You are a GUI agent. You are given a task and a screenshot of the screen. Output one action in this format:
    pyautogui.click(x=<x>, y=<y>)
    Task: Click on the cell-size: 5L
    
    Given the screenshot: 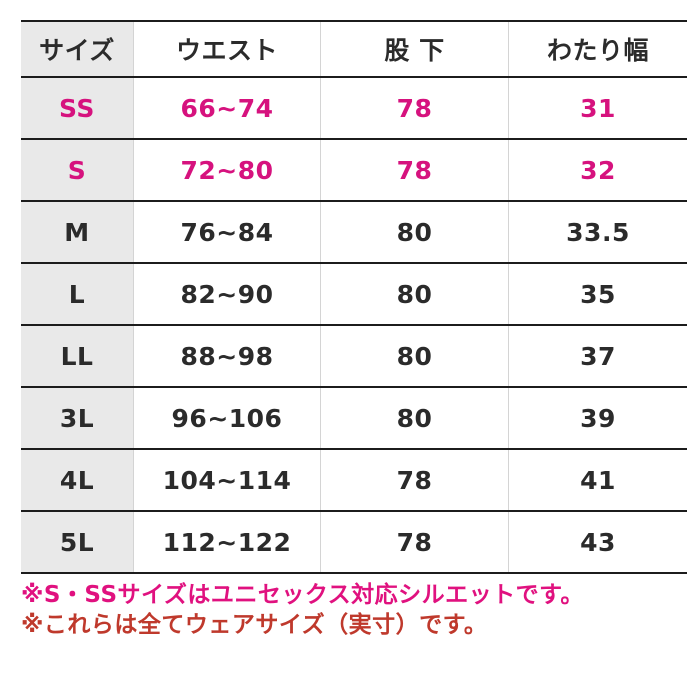 What is the action you would take?
    pyautogui.click(x=77, y=542)
    